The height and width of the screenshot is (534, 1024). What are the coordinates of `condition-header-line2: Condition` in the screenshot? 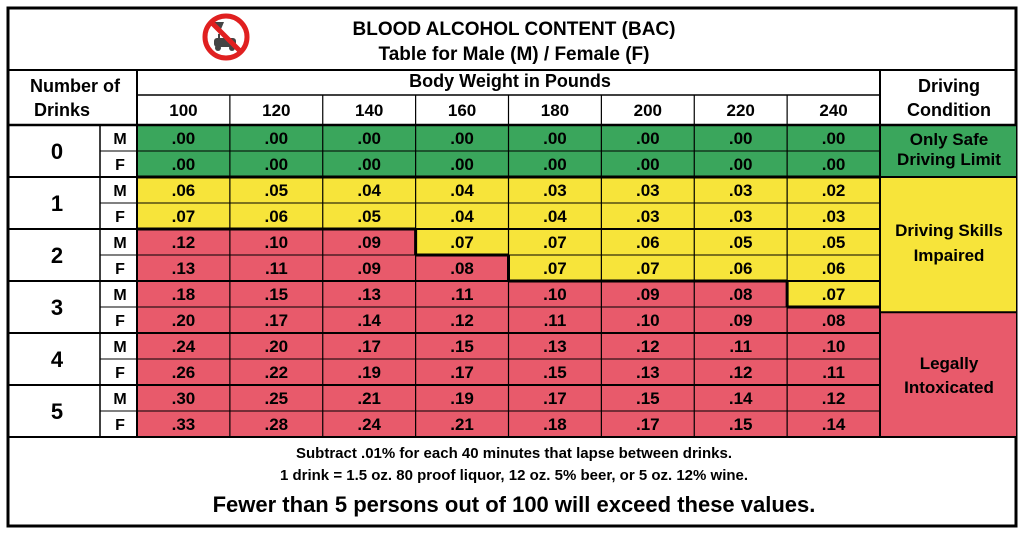 It's located at (949, 110).